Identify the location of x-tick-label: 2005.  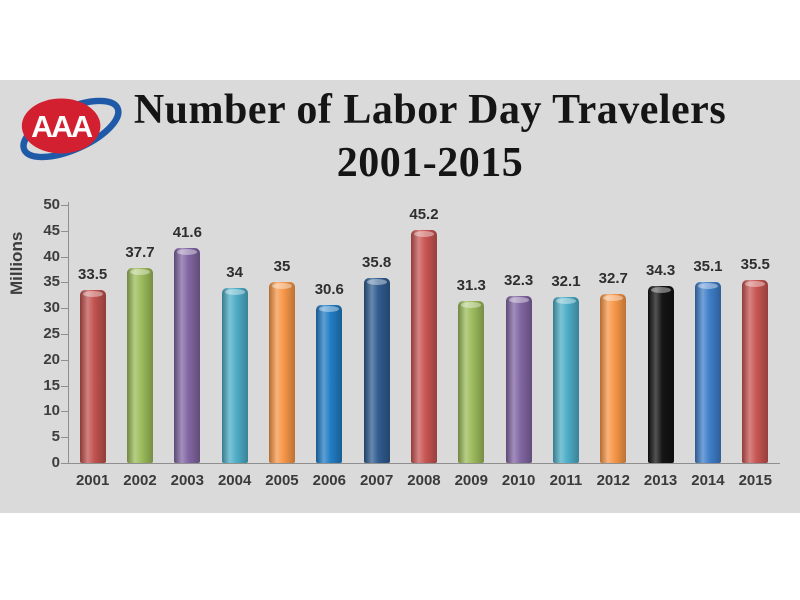
(282, 480).